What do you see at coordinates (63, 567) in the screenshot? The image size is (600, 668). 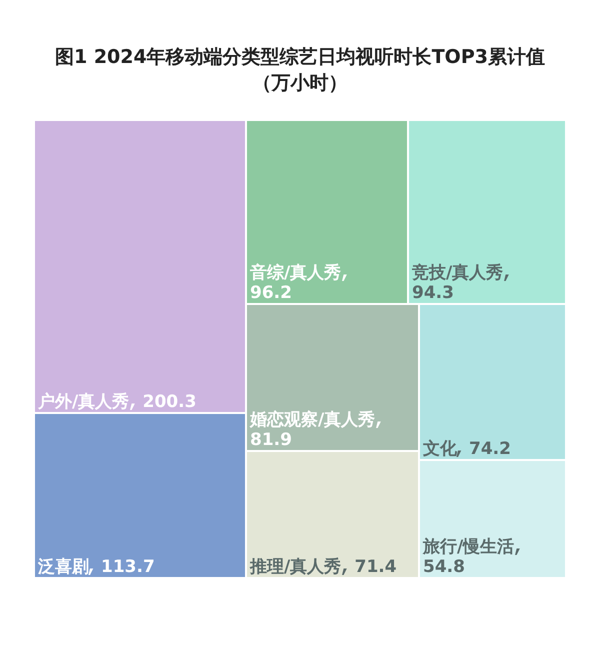 I see `category-label: 泛喜剧` at bounding box center [63, 567].